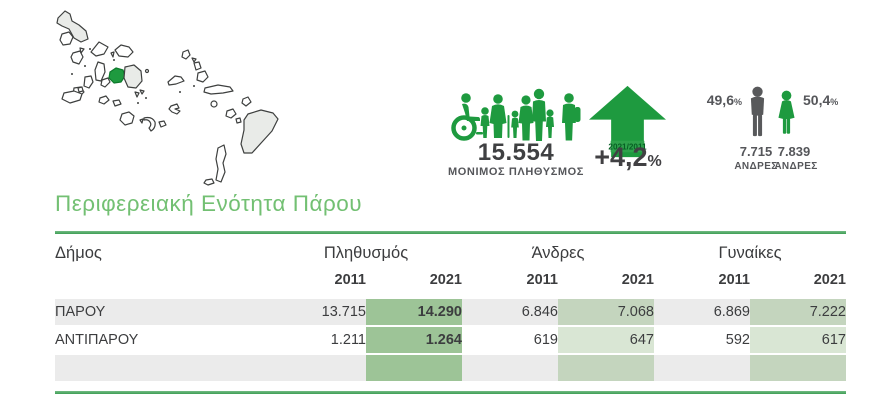  Describe the element at coordinates (794, 151) in the screenshot. I see `female-count: 7.839` at that location.